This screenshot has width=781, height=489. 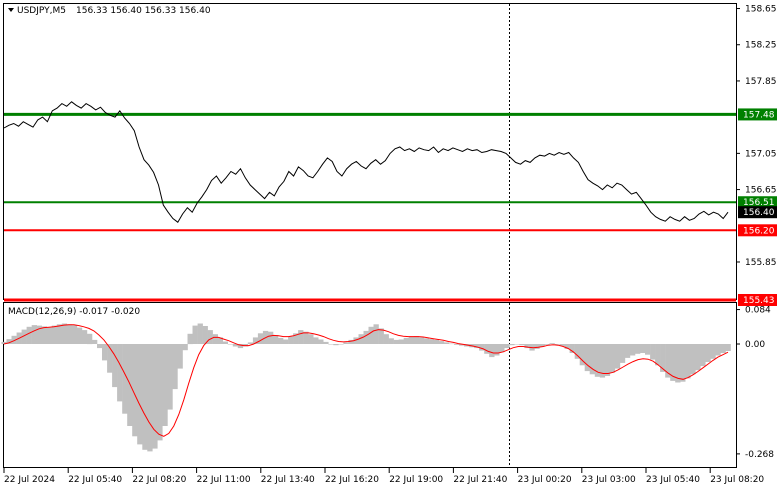 What do you see at coordinates (755, 345) in the screenshot?
I see `macd-tick-label: 0.00` at bounding box center [755, 345].